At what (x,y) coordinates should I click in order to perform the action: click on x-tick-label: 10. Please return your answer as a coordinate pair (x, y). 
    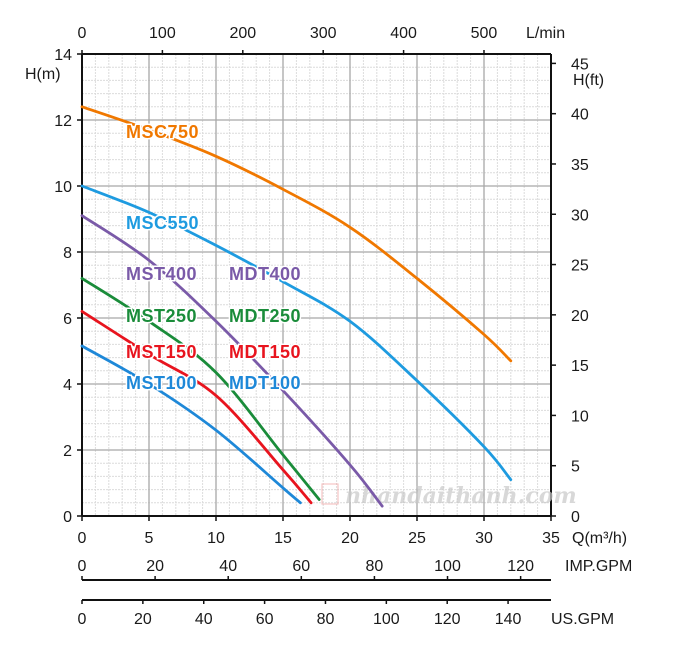
    Looking at the image, I should click on (216, 538).